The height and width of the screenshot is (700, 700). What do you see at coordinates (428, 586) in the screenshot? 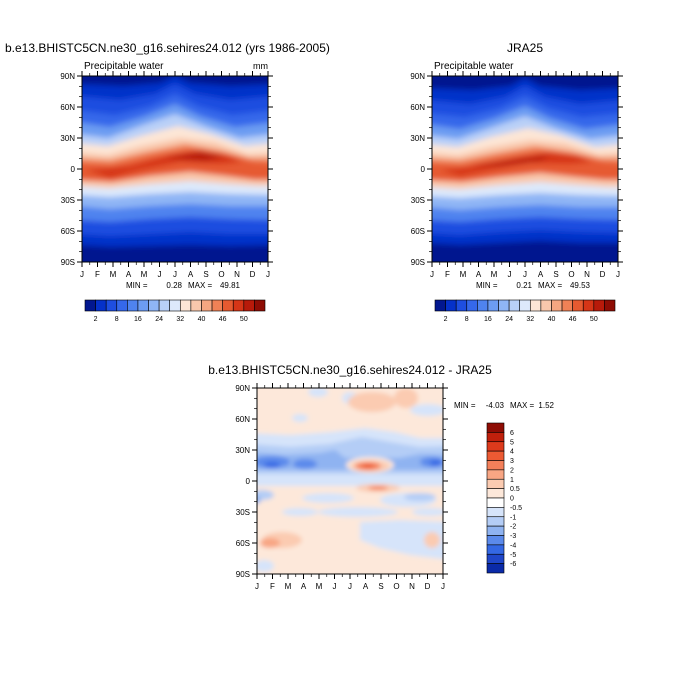
I see `bottom-xtick-label: D` at bounding box center [428, 586].